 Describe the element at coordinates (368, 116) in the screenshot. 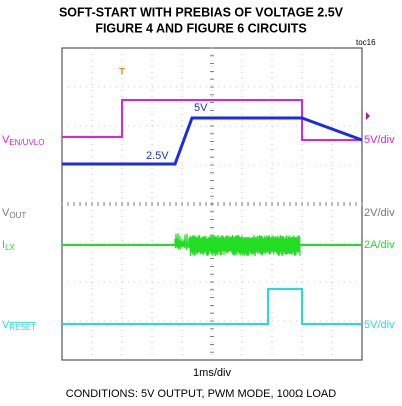

I see `trigger-level-marker` at that location.